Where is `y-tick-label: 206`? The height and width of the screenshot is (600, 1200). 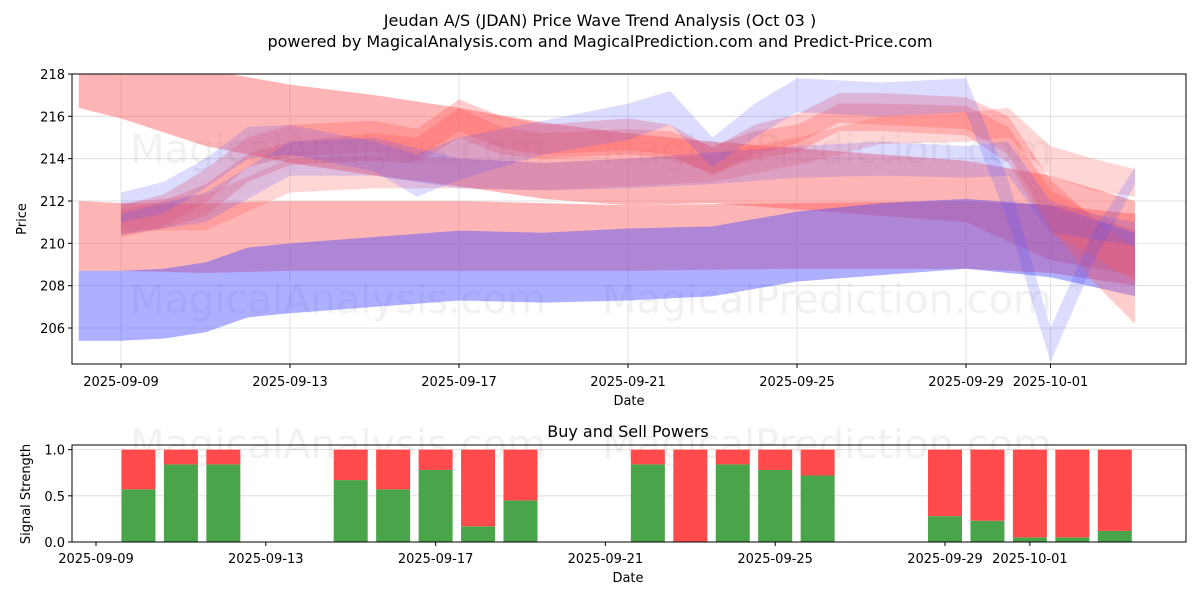
y-tick-label: 206 is located at coordinates (52, 329).